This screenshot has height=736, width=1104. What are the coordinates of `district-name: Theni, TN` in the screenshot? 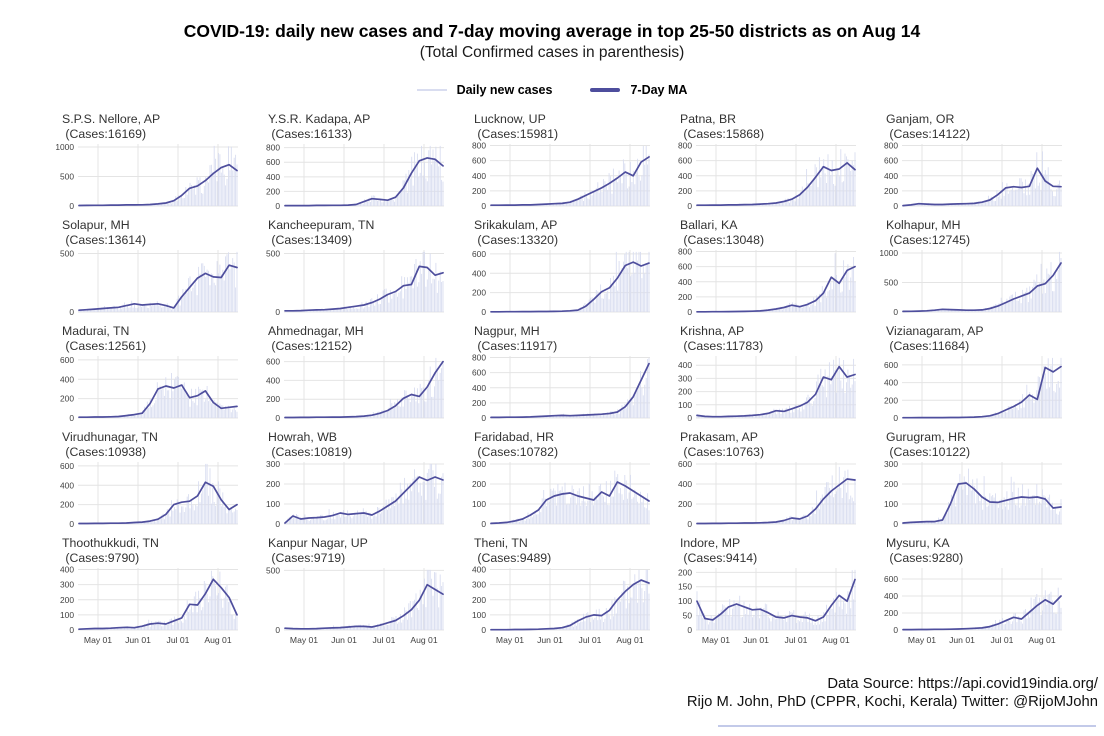 It's located at (501, 543).